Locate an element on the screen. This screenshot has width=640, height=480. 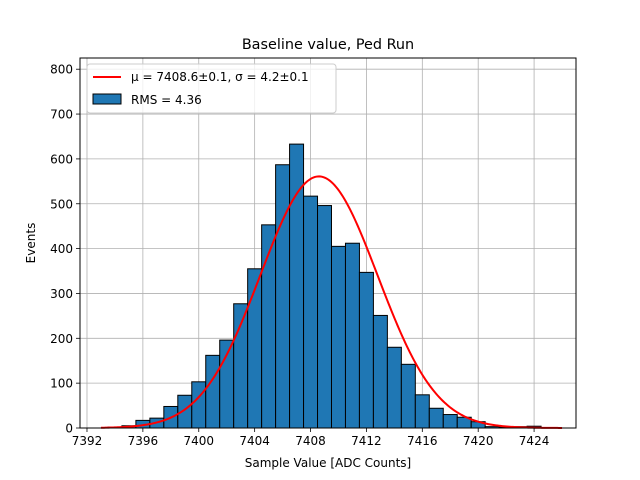
y-axis-label: Events is located at coordinates (31, 243).